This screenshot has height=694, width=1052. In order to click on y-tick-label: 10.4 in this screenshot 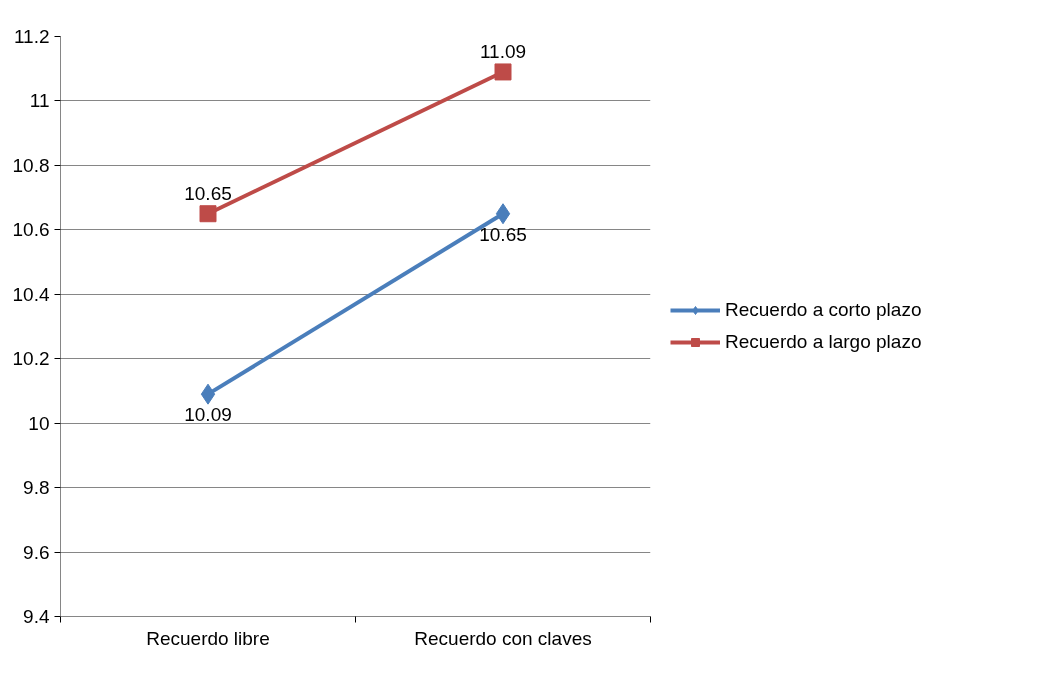, I will do `click(31, 294)`.